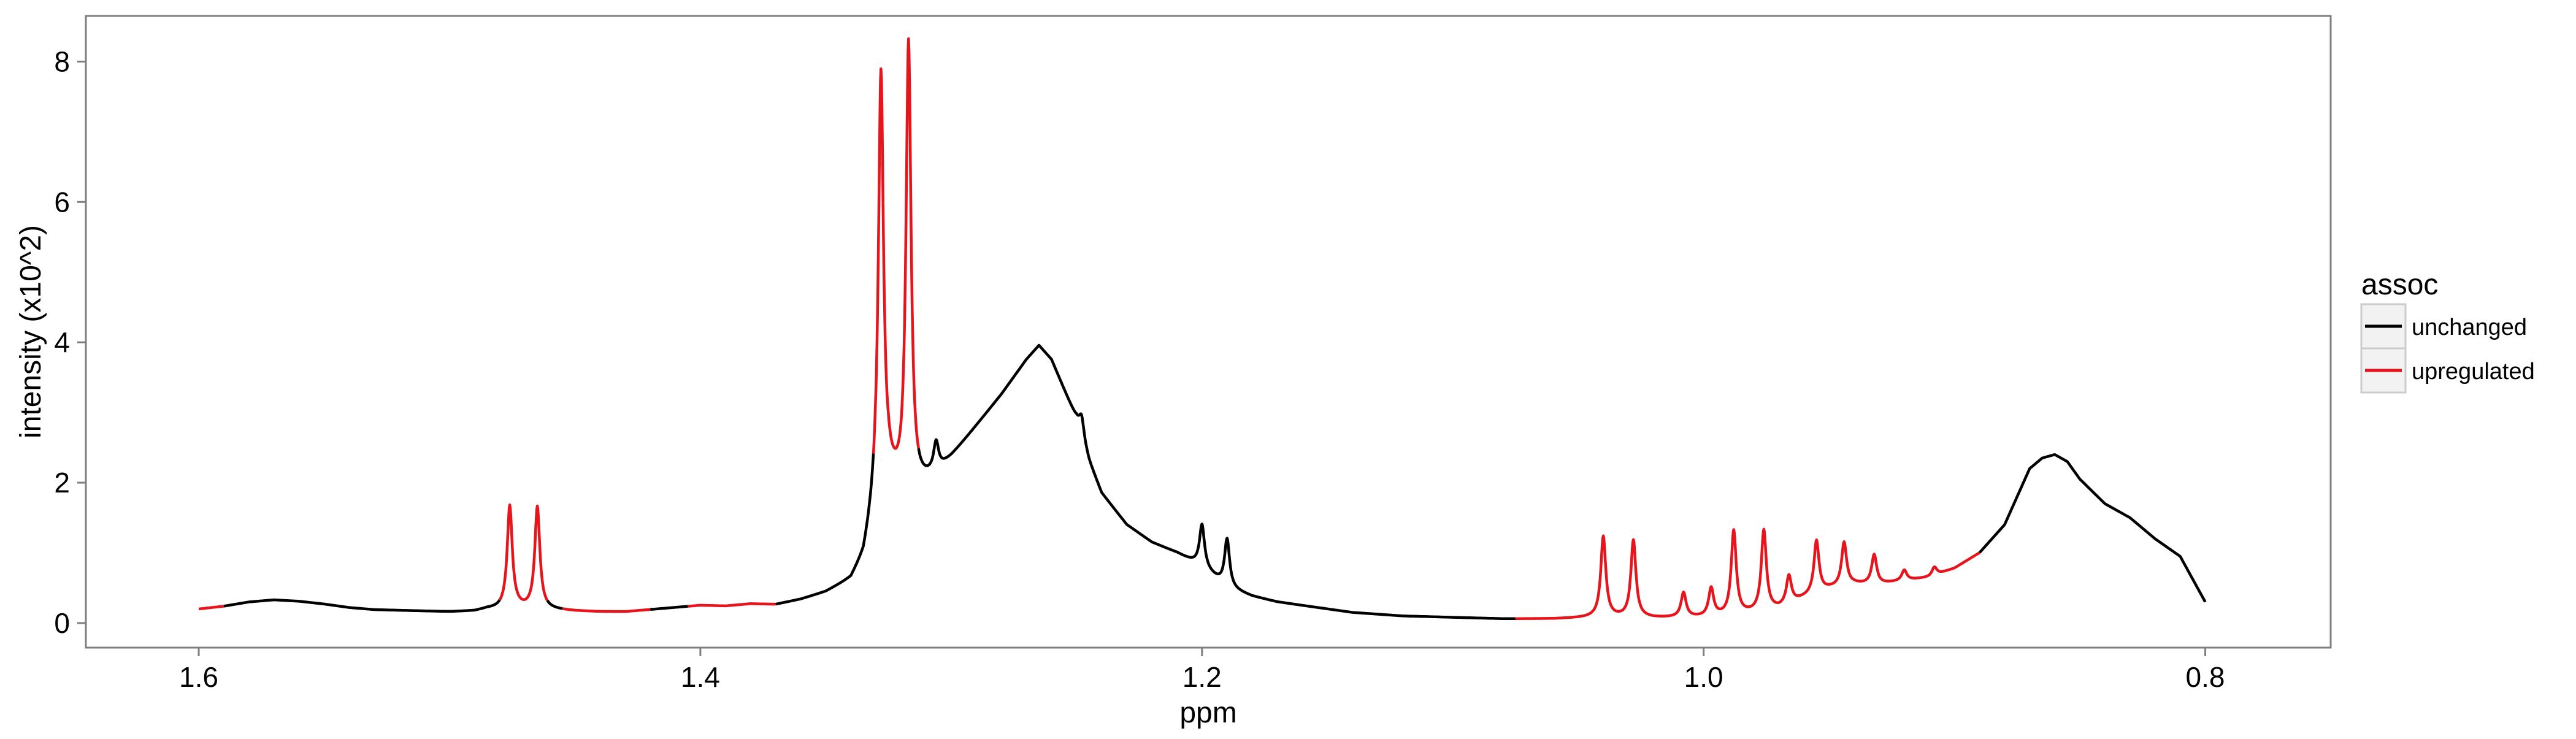  What do you see at coordinates (2469, 327) in the screenshot?
I see `legend-label-unchanged: unchanged` at bounding box center [2469, 327].